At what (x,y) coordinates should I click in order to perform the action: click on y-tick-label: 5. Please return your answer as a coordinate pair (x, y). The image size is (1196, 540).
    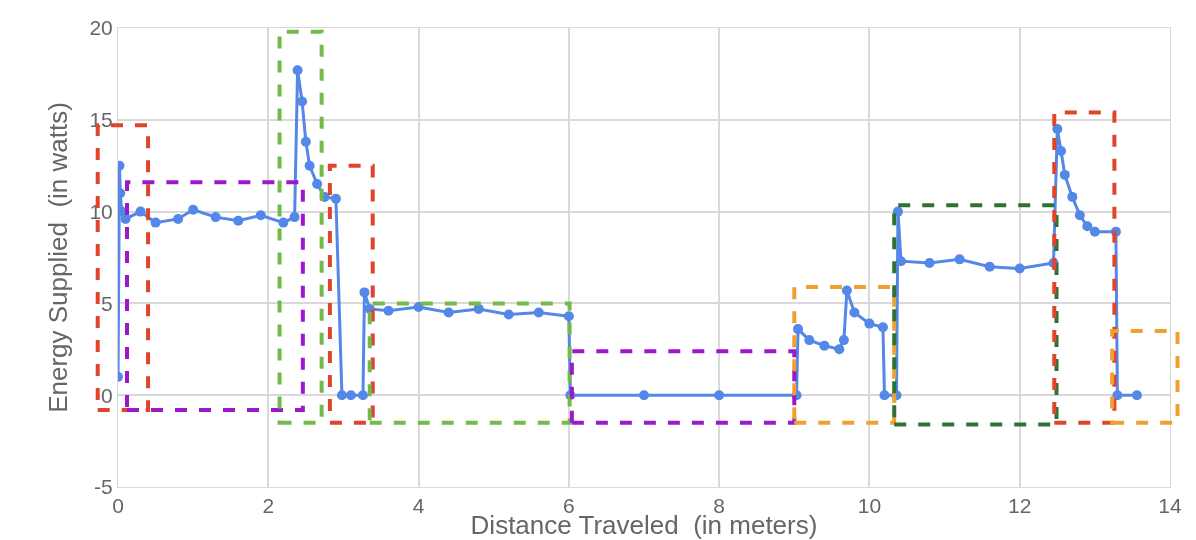
    Looking at the image, I should click on (107, 303).